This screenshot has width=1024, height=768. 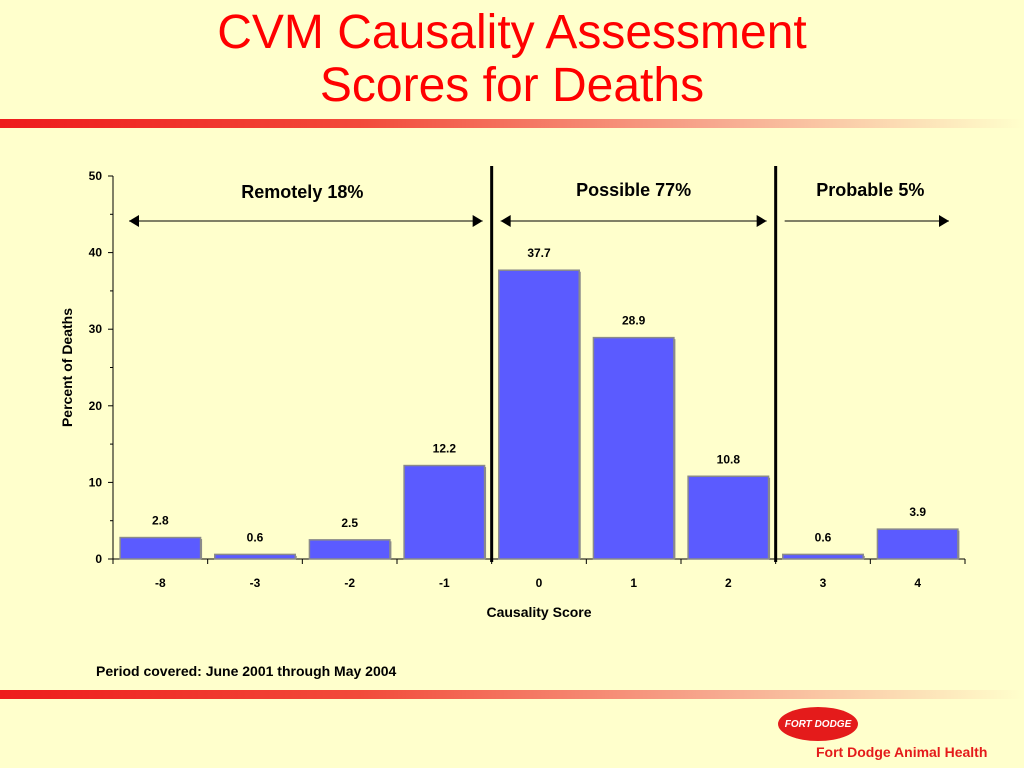 What do you see at coordinates (444, 583) in the screenshot?
I see `x-tick-label: -1` at bounding box center [444, 583].